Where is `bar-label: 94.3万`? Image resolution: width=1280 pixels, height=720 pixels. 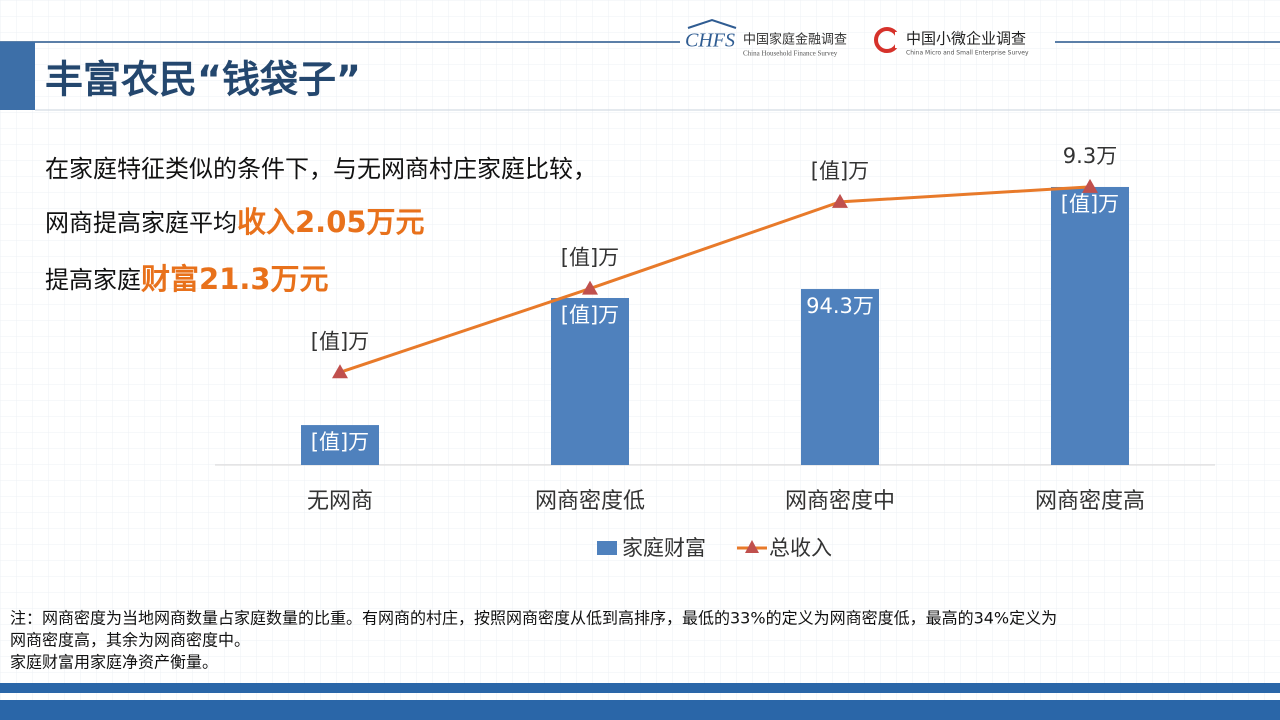 bar-label: 94.3万 is located at coordinates (840, 306).